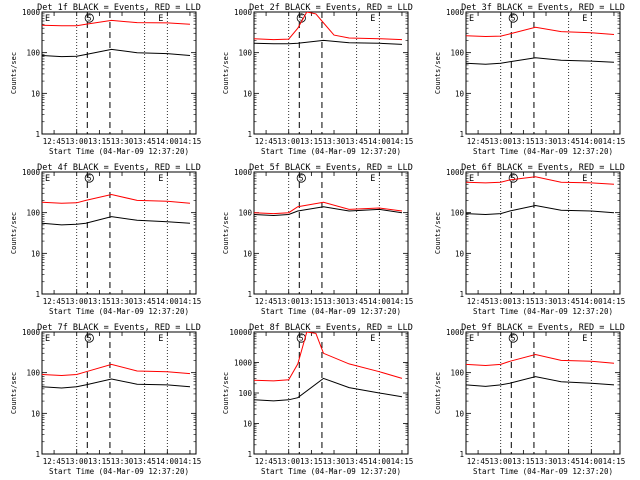  I want to click on chart-title: Det 6f BLACK = Events, RED = LLD, so click(543, 168).